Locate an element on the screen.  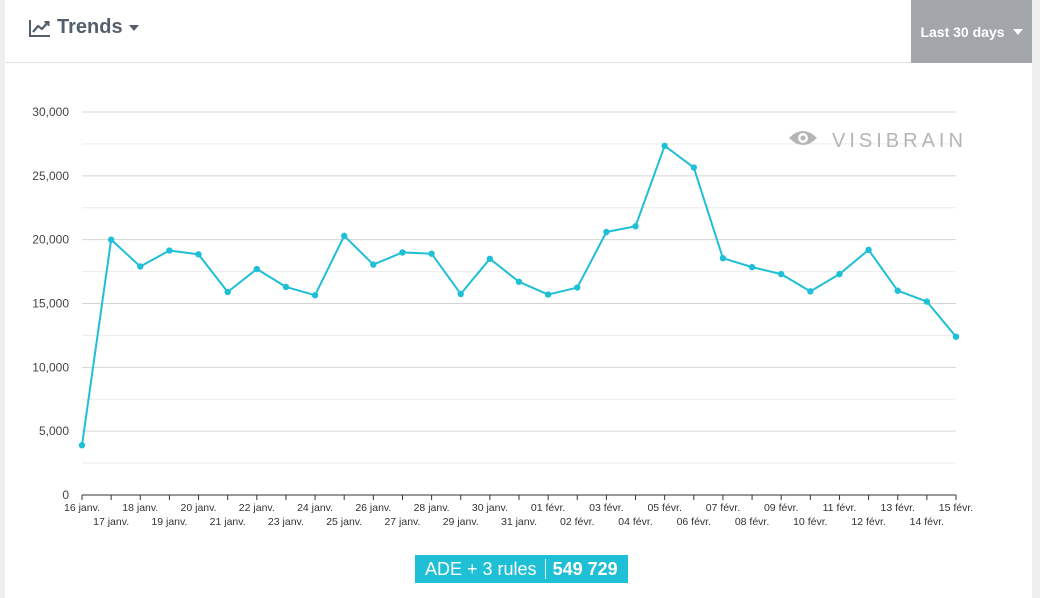
x-tick-label: 03 févr. is located at coordinates (606, 508).